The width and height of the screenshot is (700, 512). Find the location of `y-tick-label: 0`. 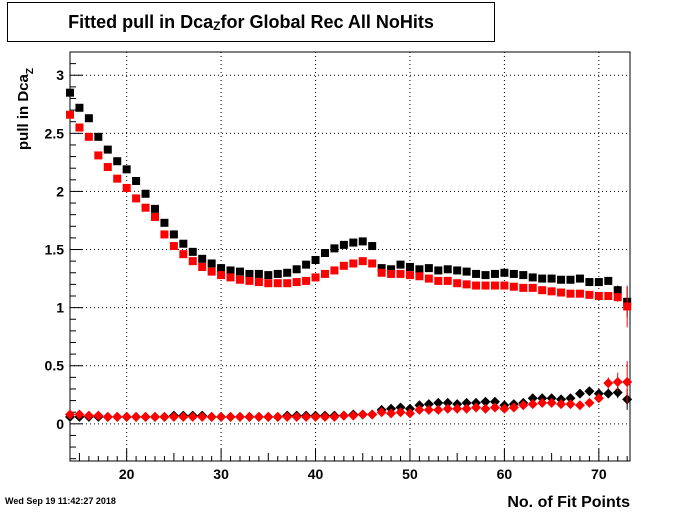

y-tick-label: 0 is located at coordinates (60, 424).